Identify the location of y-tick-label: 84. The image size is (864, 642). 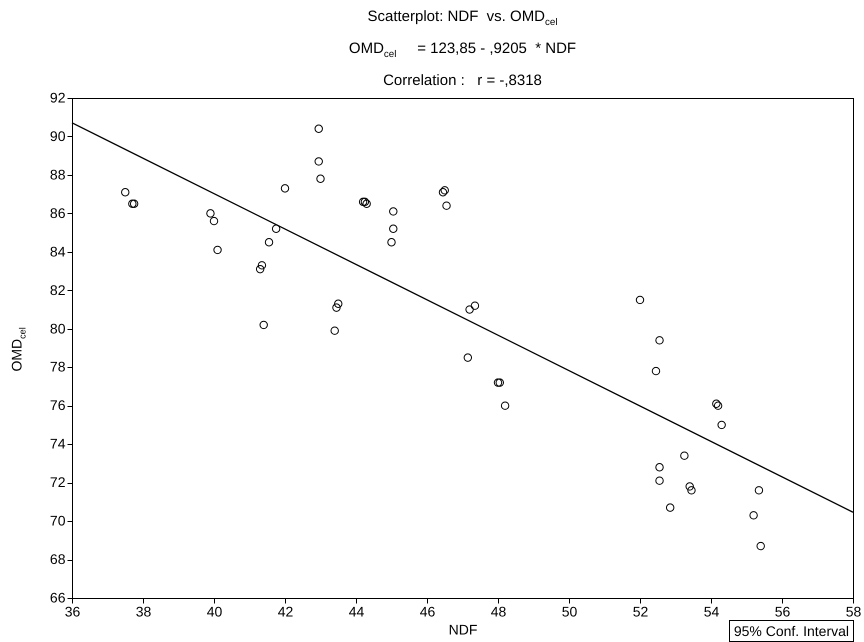
(58, 251).